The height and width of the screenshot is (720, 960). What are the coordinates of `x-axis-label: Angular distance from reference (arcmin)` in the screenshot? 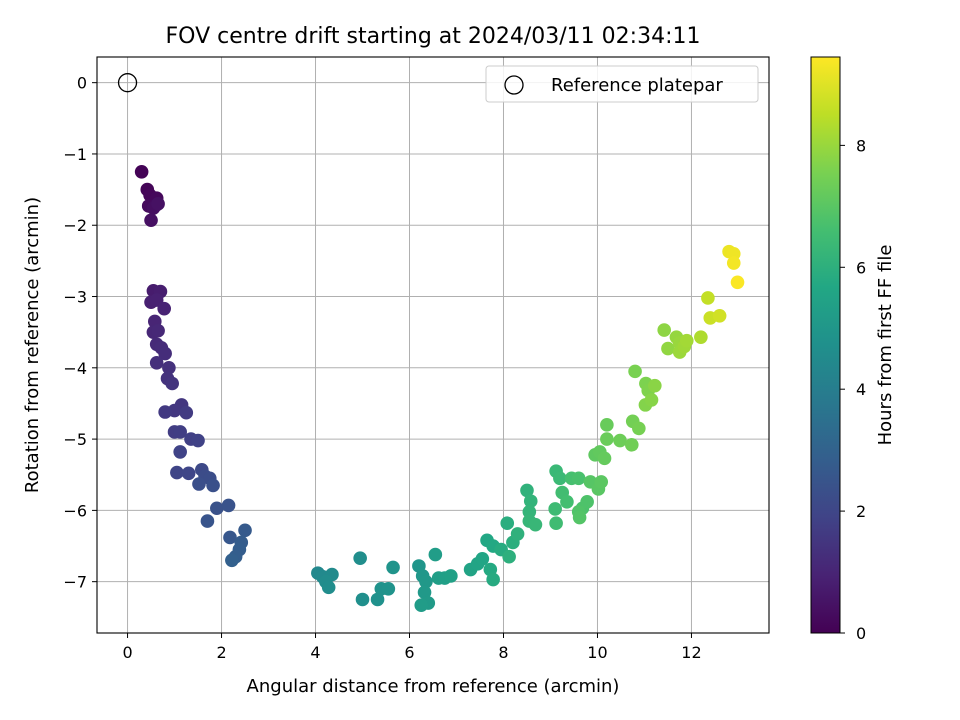 It's located at (433, 686).